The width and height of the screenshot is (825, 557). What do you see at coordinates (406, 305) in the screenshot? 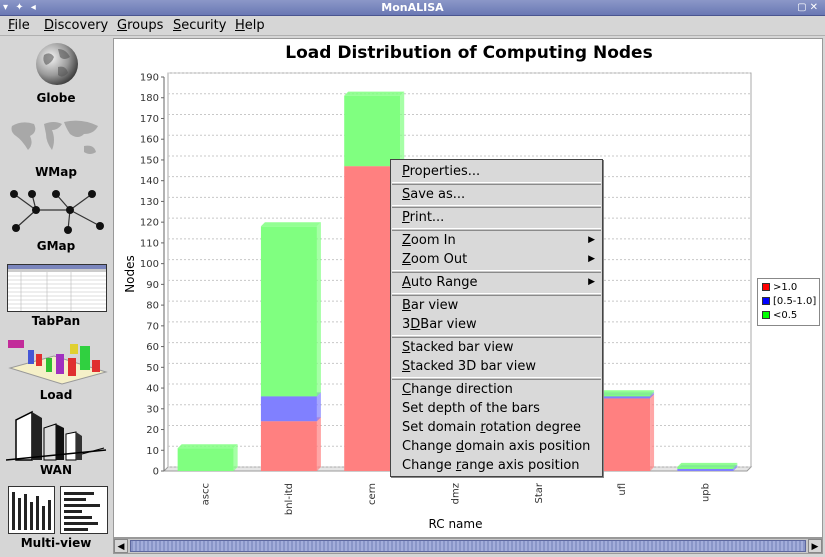
I see `menu-item-mnemonic: B` at bounding box center [406, 305].